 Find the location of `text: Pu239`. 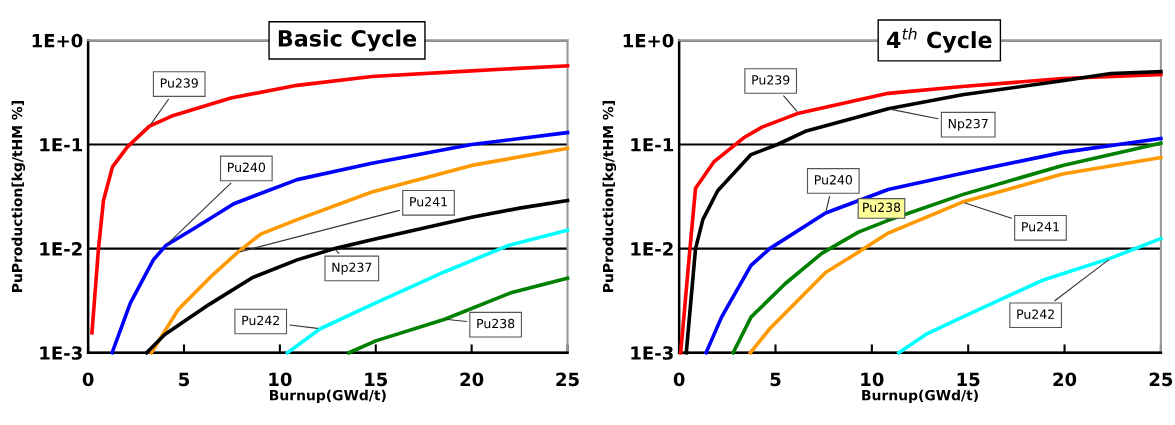

text: Pu239 is located at coordinates (771, 80).